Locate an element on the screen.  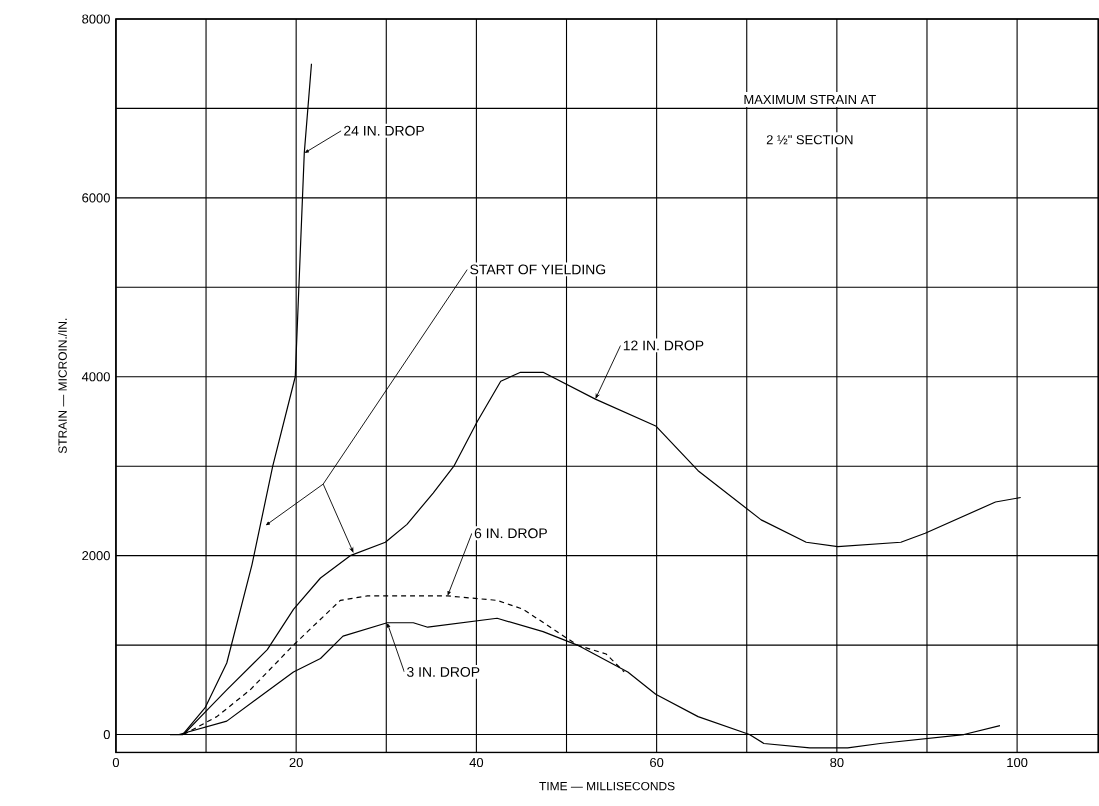
x-tick-label: 60 is located at coordinates (657, 762).